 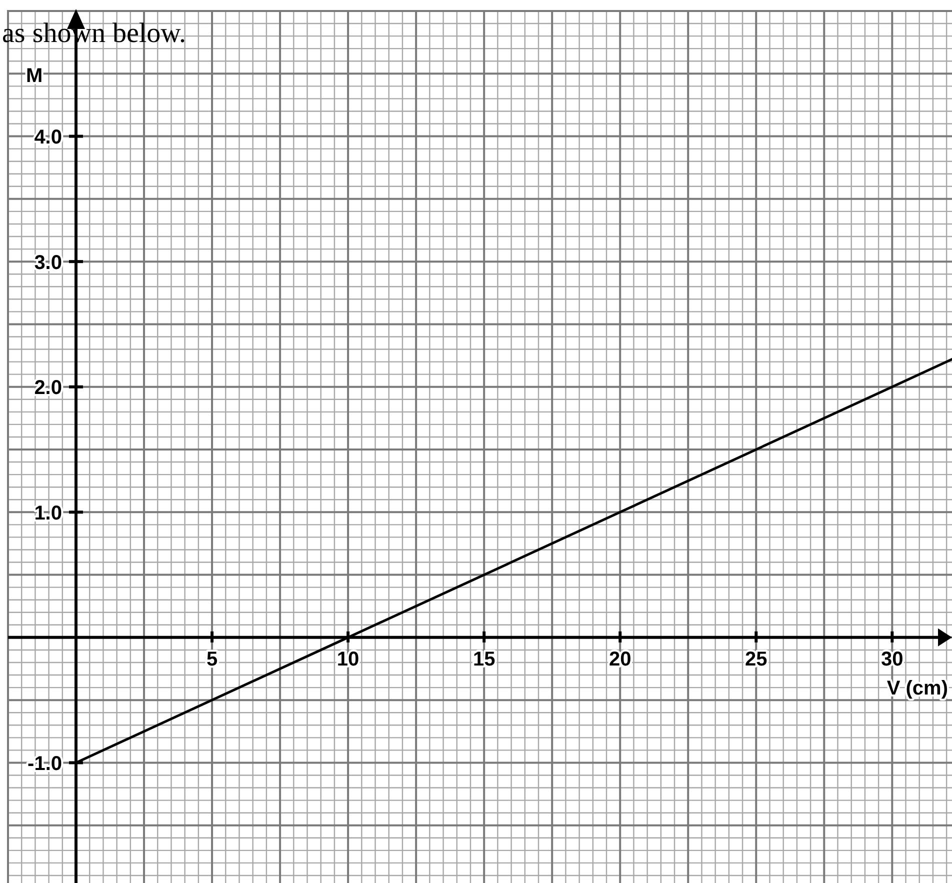 What do you see at coordinates (917, 688) in the screenshot?
I see `x-axis-title: V (cm)` at bounding box center [917, 688].